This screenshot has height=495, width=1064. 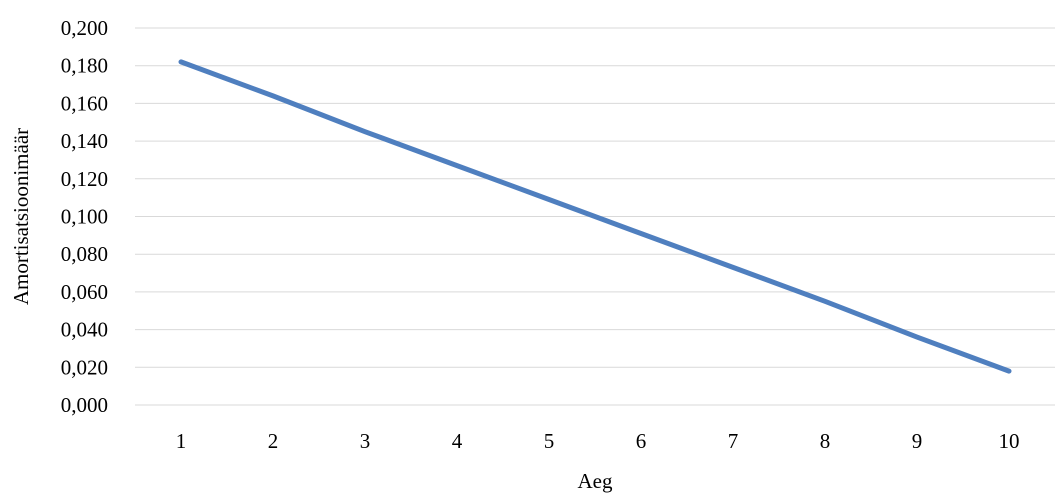 I want to click on y-tick-label: 0,040, so click(x=84, y=330).